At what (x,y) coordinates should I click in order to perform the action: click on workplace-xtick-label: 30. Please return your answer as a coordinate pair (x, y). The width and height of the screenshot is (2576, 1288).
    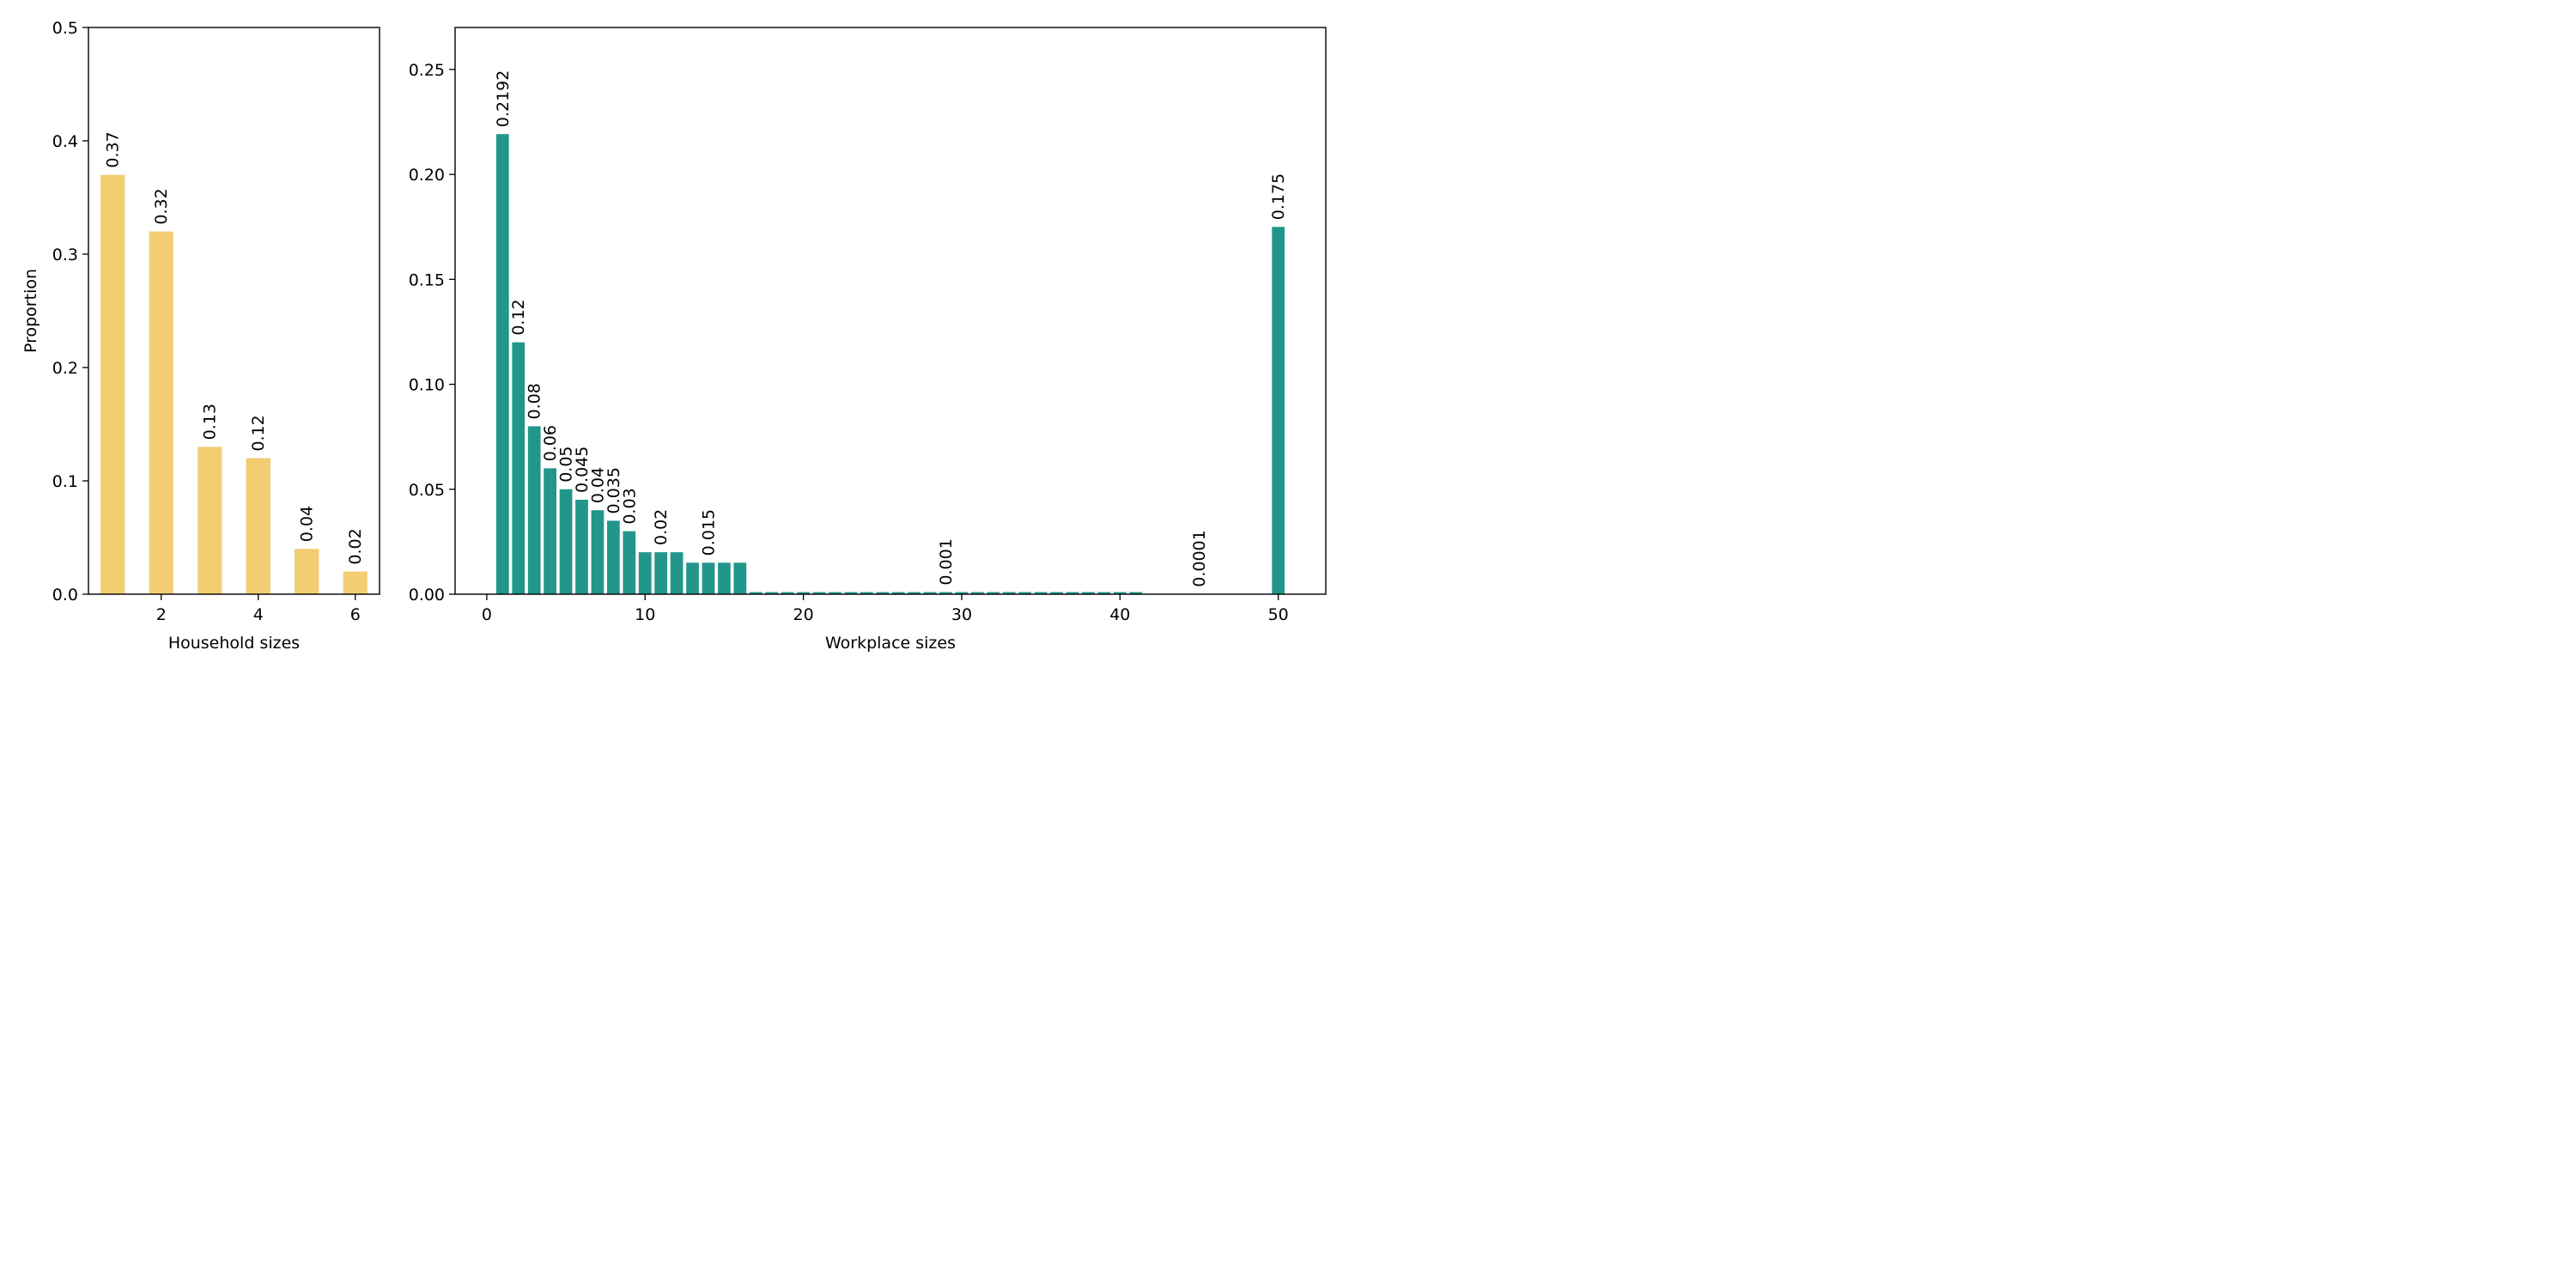
    Looking at the image, I should click on (962, 614).